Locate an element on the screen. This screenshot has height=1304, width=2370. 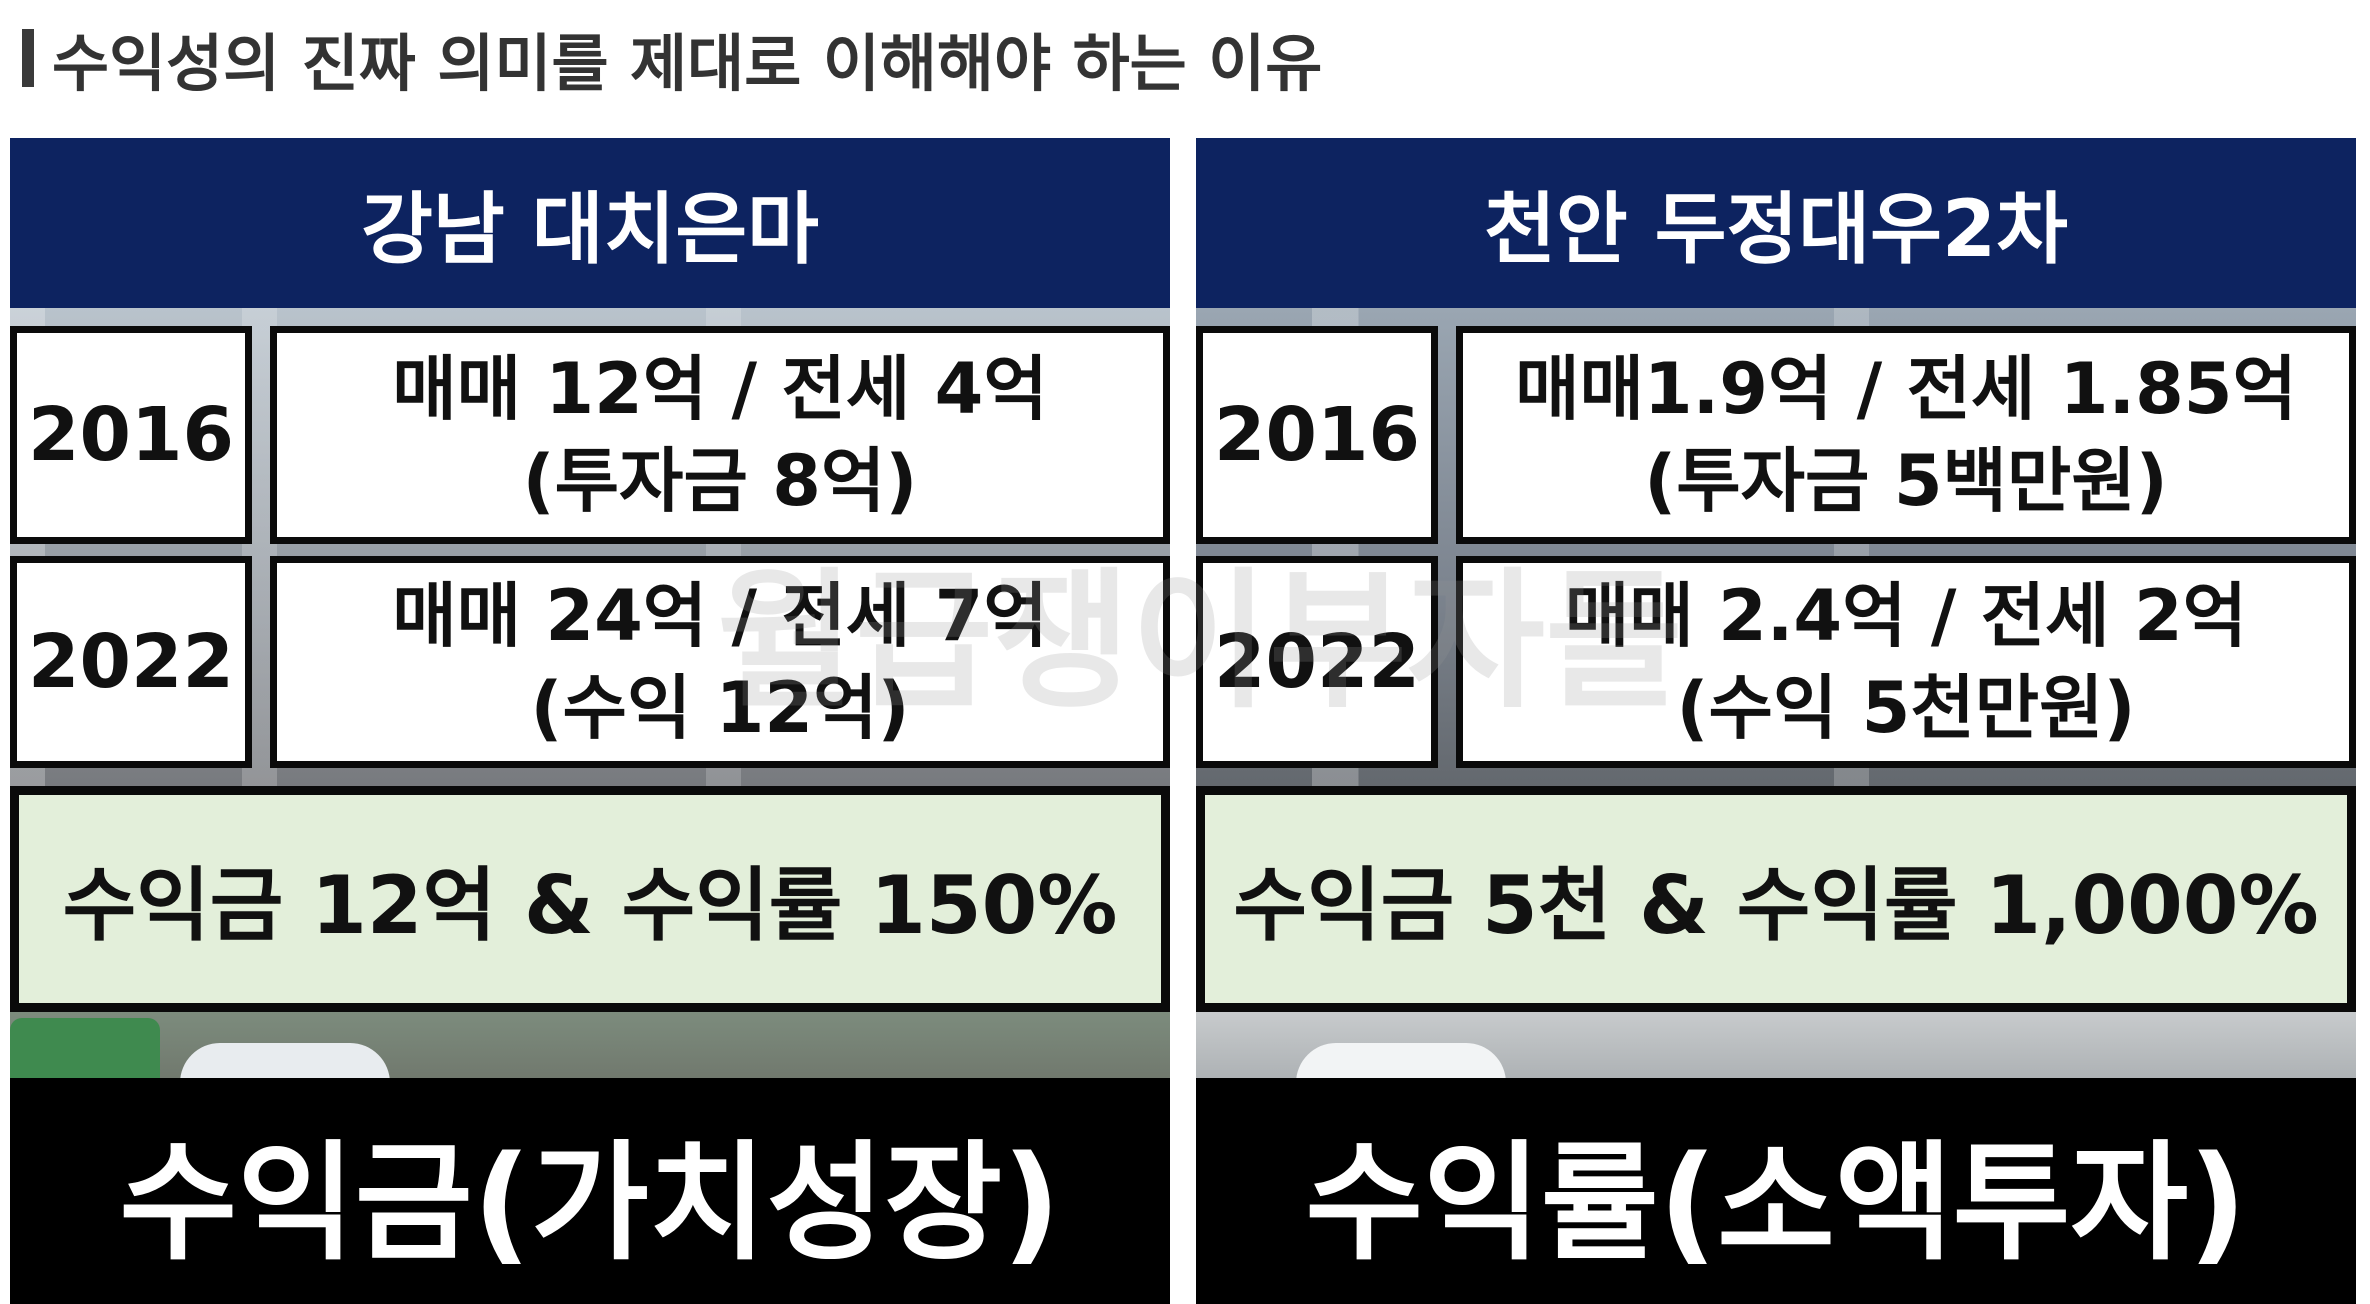
left-bottom-caption: 수익금(가치성장) is located at coordinates (590, 1191).